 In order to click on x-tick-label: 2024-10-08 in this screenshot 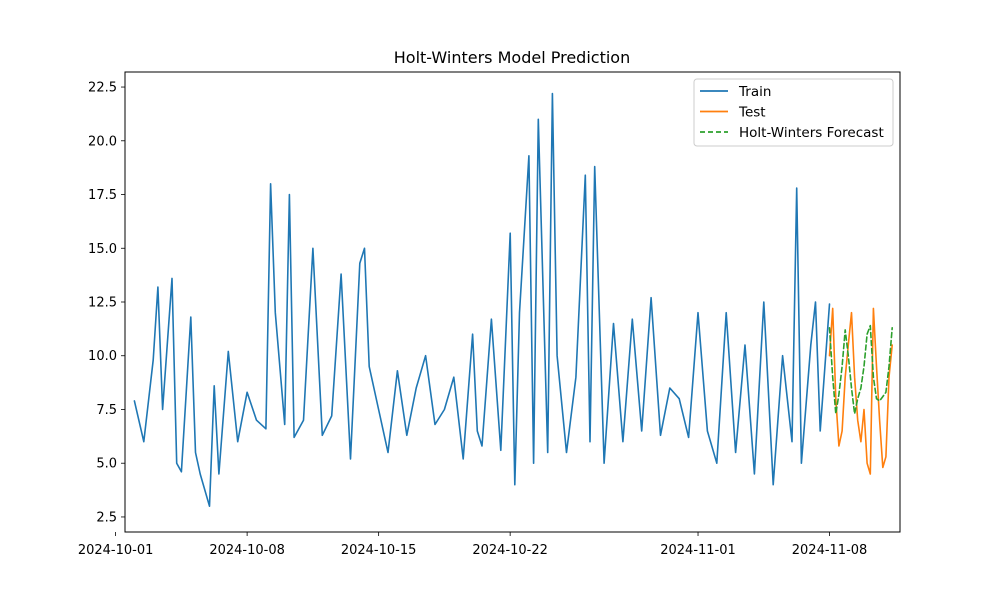, I will do `click(247, 550)`.